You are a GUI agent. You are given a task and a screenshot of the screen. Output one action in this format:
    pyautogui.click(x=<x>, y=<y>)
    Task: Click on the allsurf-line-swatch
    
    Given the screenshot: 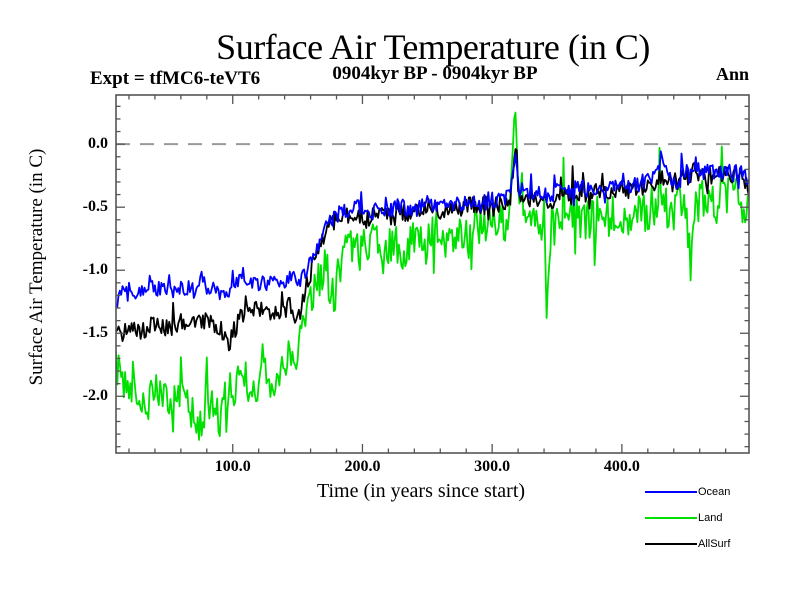 What is the action you would take?
    pyautogui.click(x=671, y=544)
    